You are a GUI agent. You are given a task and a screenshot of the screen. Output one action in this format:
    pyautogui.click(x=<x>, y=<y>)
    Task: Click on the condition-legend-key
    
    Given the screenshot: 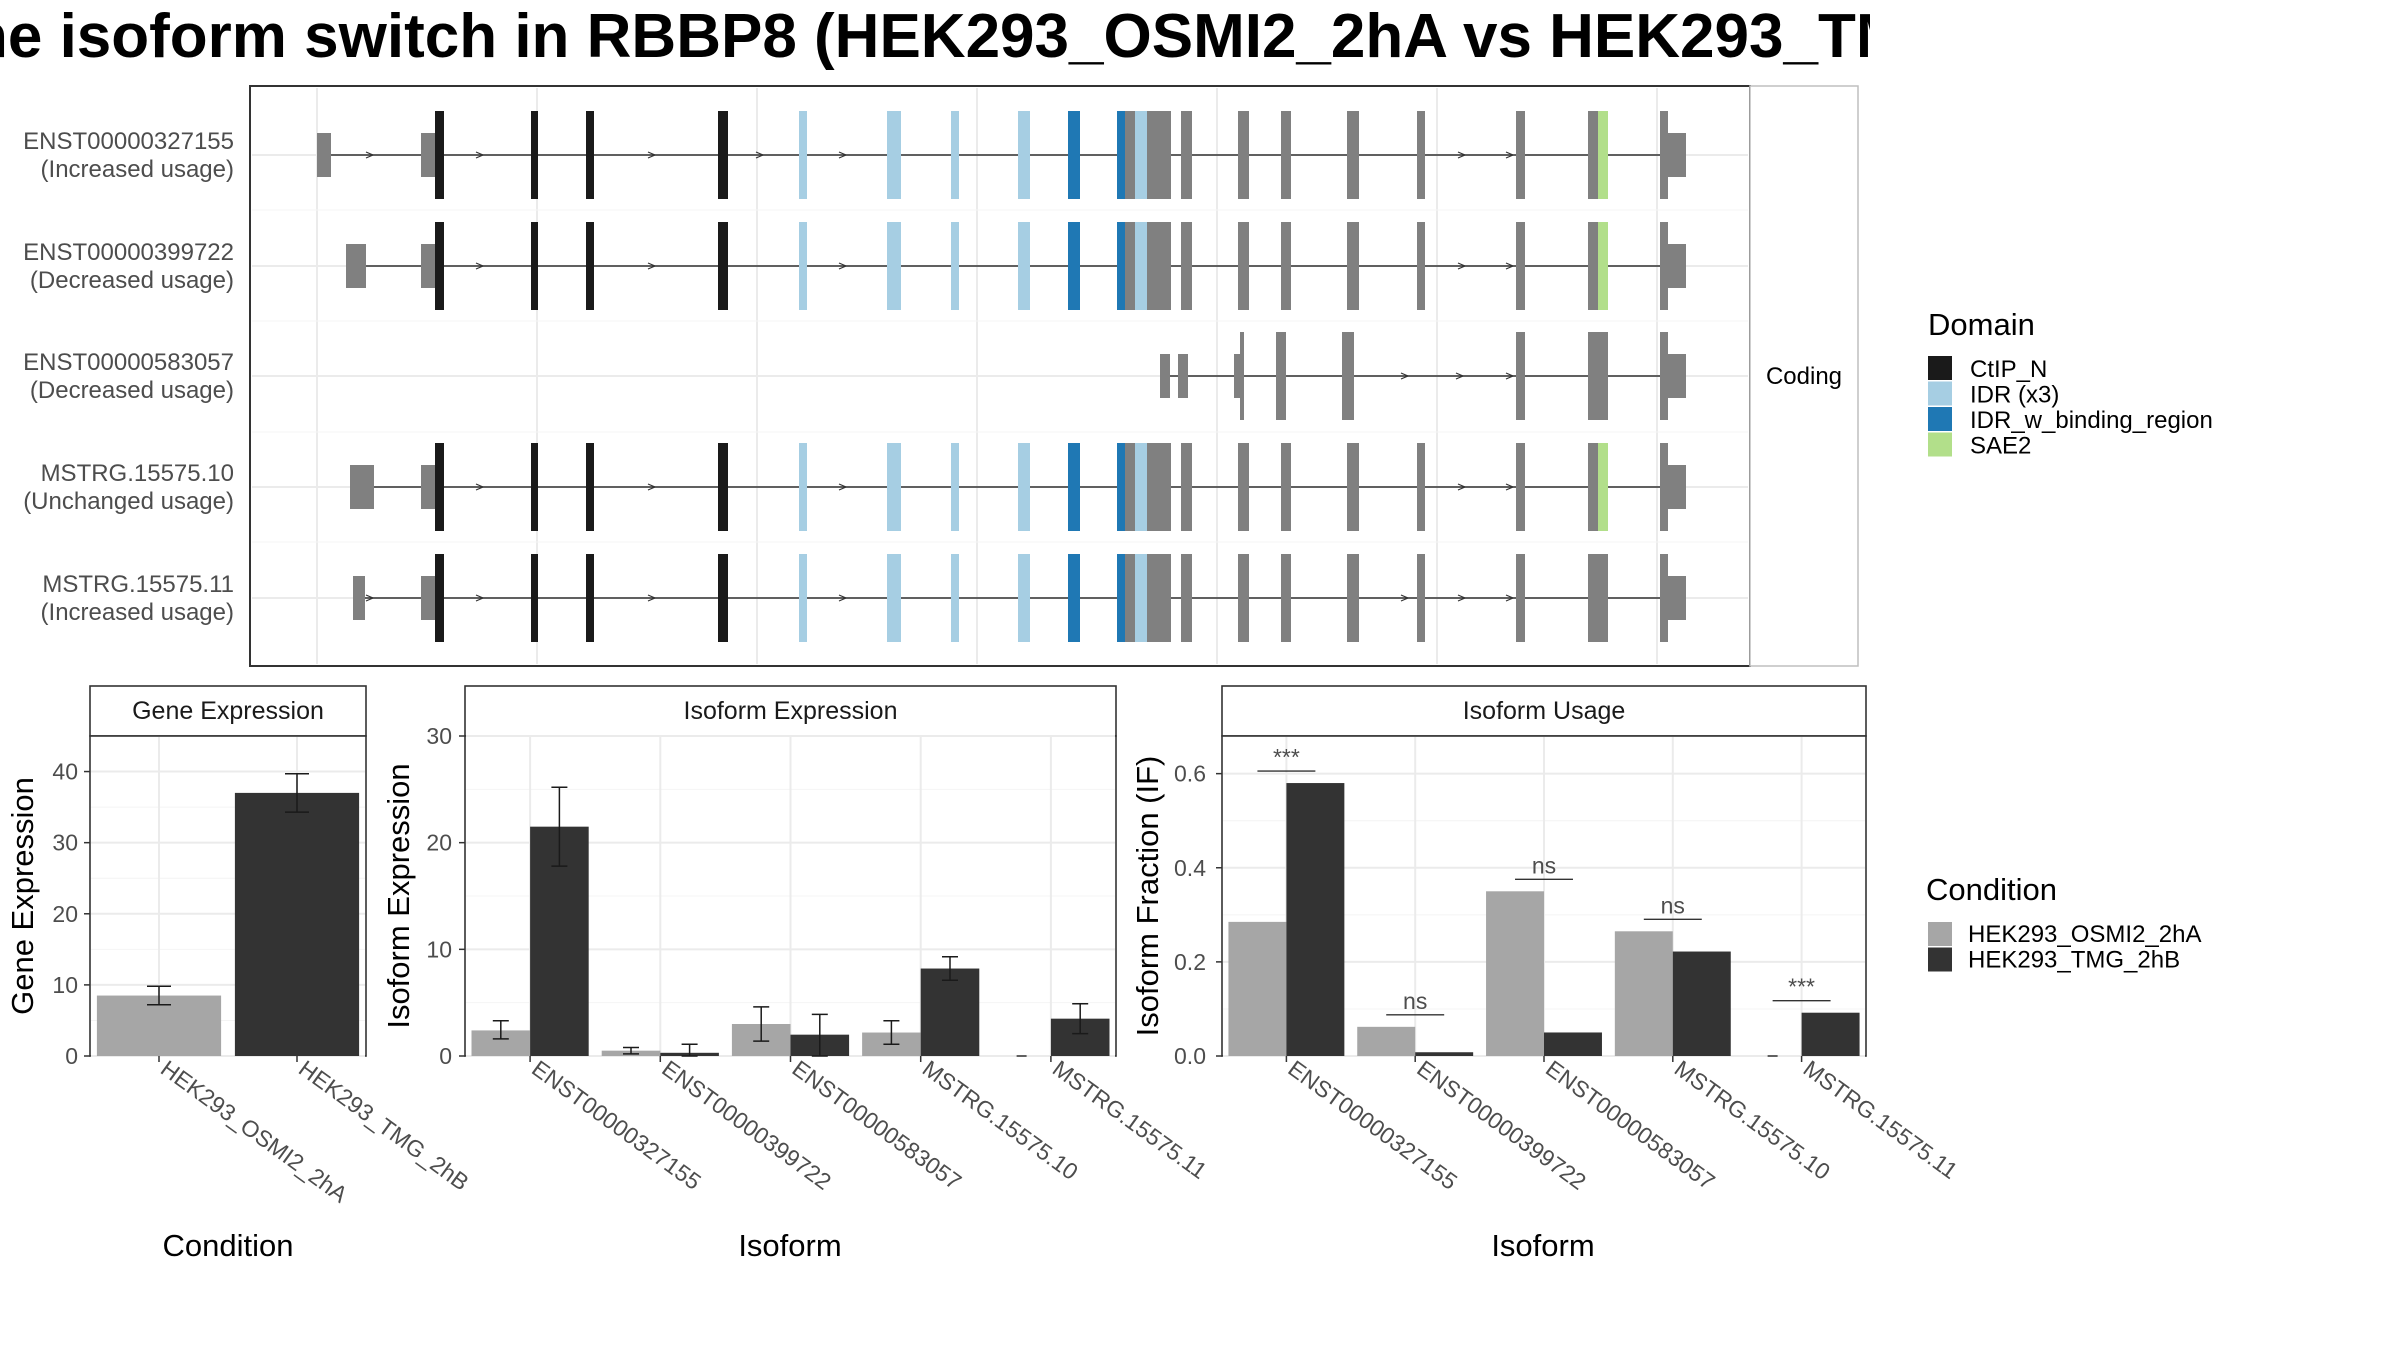 What is the action you would take?
    pyautogui.click(x=1940, y=959)
    